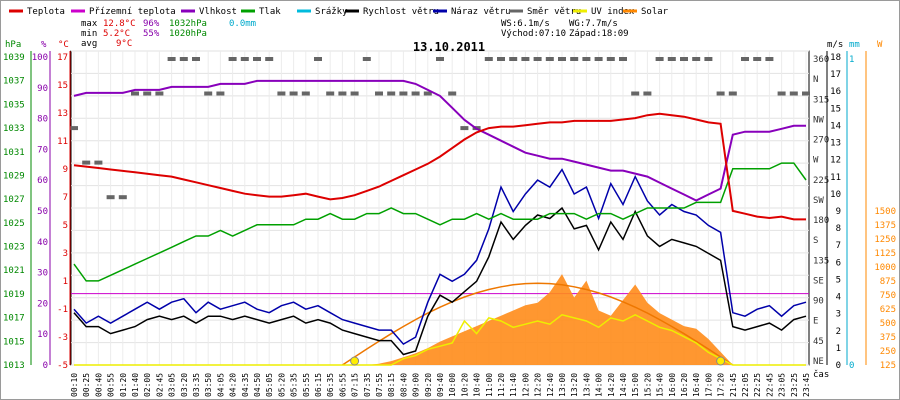 This screenshot has height=400, width=900. I want to click on x-tick-label: 17:20, so click(721, 385).